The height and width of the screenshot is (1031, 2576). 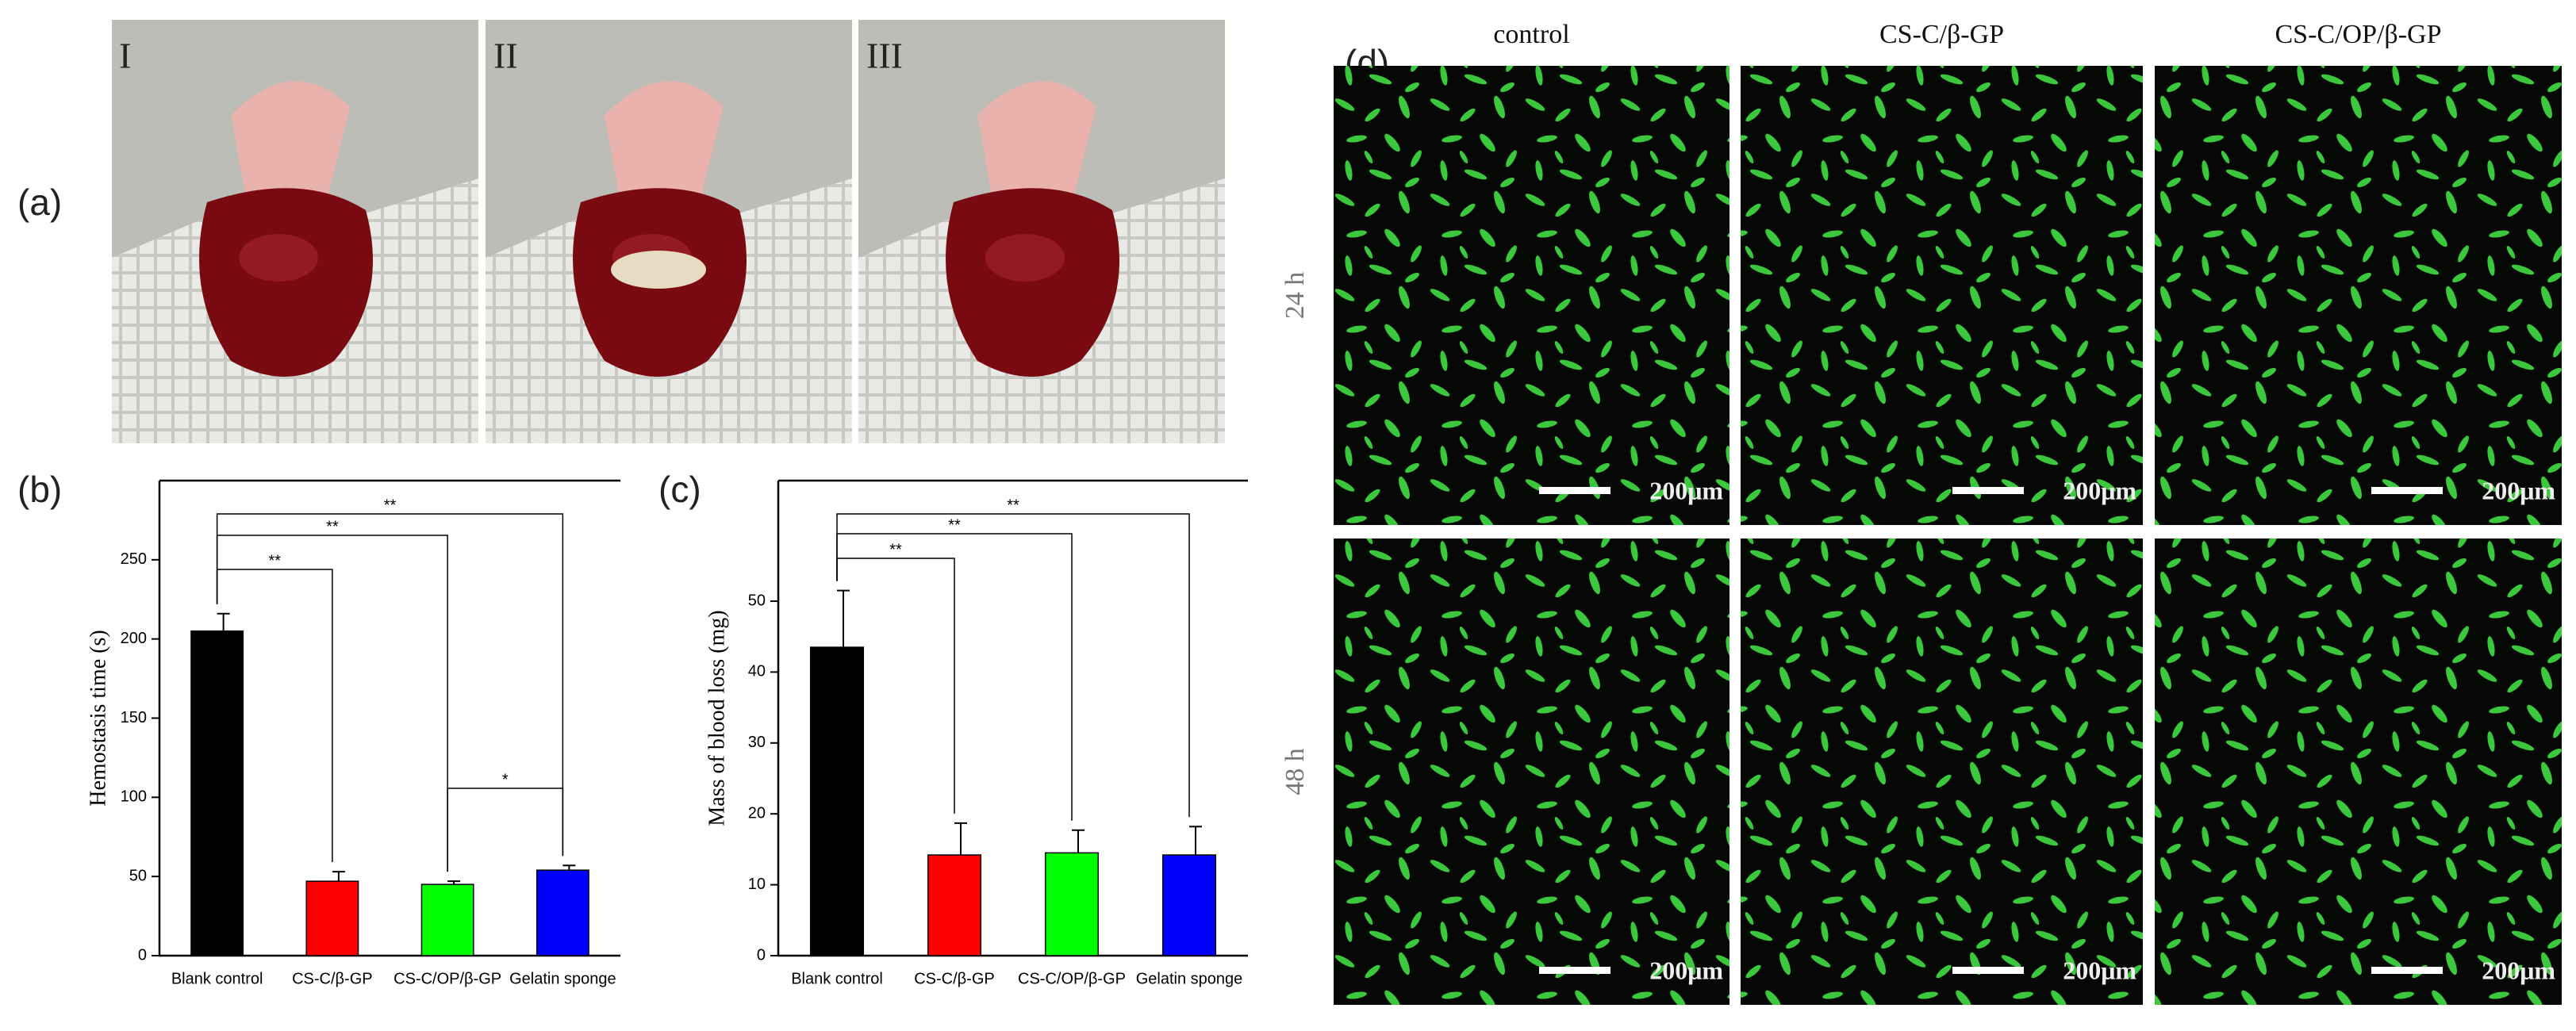 What do you see at coordinates (2358, 34) in the screenshot?
I see `column-header: CS-C/OP/β-GP` at bounding box center [2358, 34].